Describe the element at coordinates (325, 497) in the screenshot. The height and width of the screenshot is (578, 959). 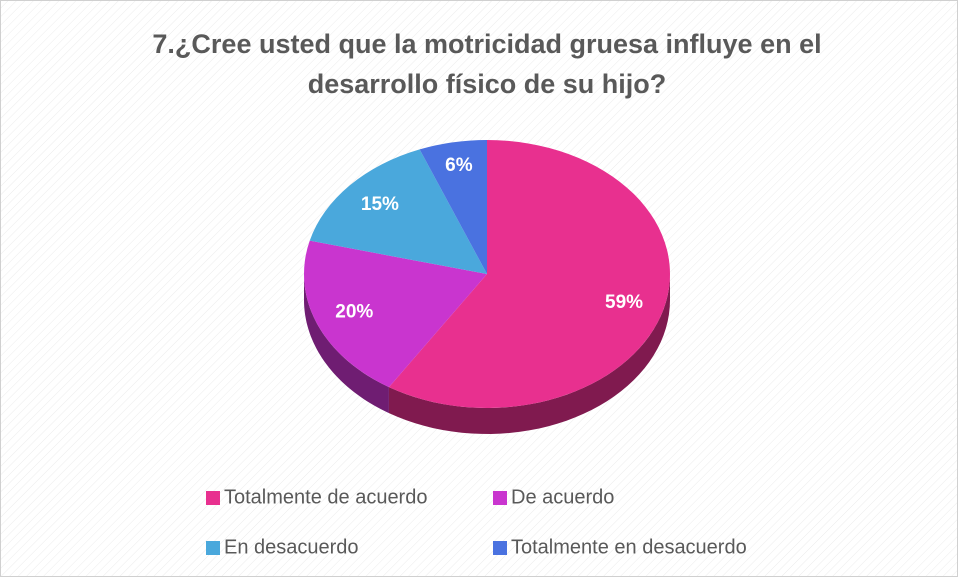
I see `legend-label: Totalmente de acuerdo` at that location.